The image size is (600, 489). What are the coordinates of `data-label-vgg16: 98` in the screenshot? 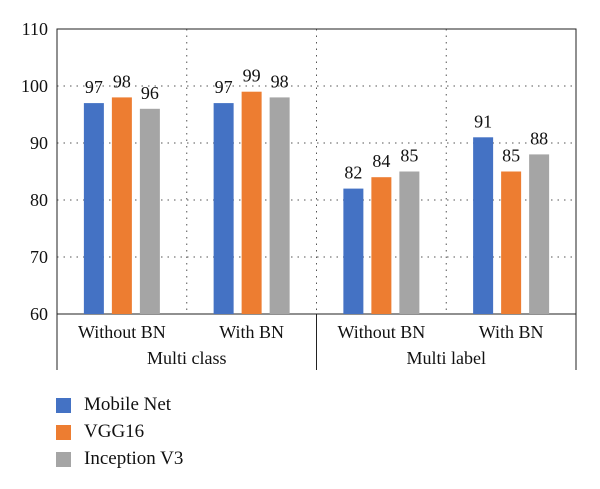 It's located at (122, 81).